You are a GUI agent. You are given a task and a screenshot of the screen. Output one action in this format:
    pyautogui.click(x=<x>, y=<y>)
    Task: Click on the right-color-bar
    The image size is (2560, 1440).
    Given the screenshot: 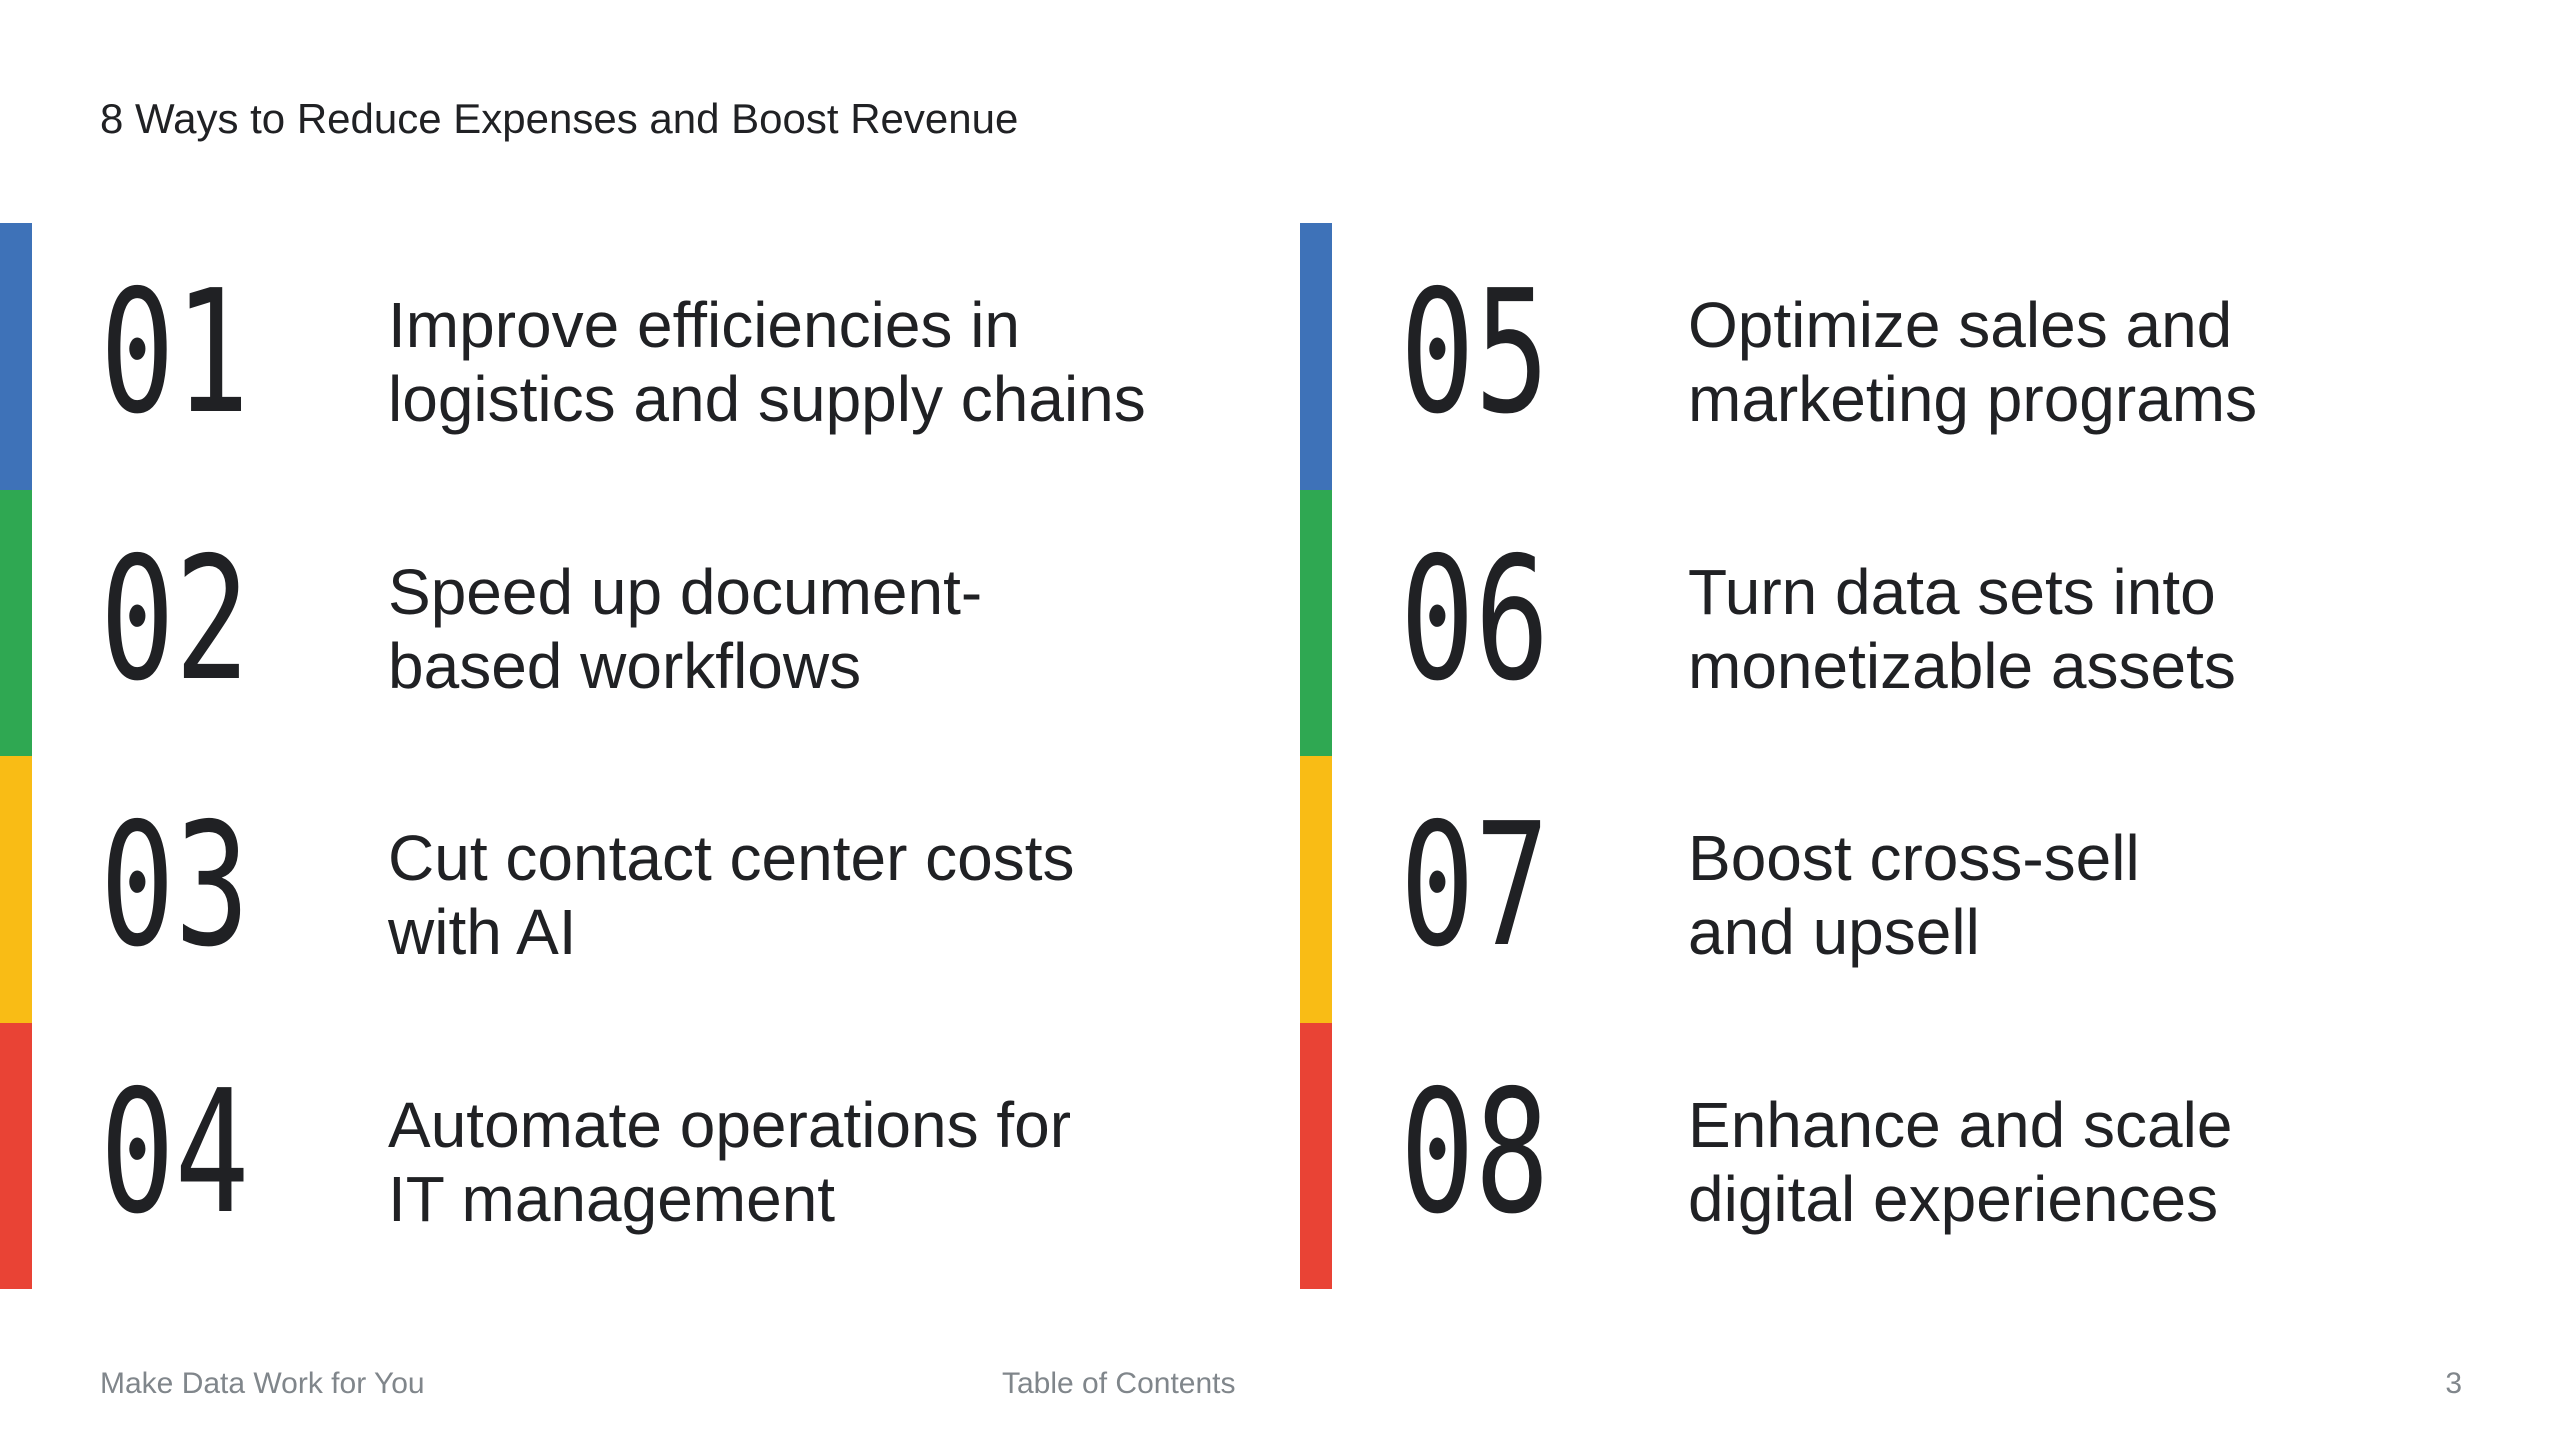 What is the action you would take?
    pyautogui.click(x=1316, y=756)
    